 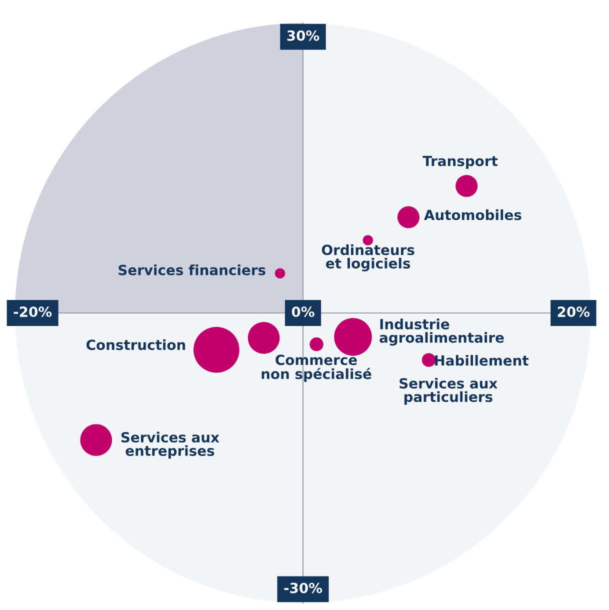 What do you see at coordinates (33, 312) in the screenshot?
I see `x-tick-label: -20%` at bounding box center [33, 312].